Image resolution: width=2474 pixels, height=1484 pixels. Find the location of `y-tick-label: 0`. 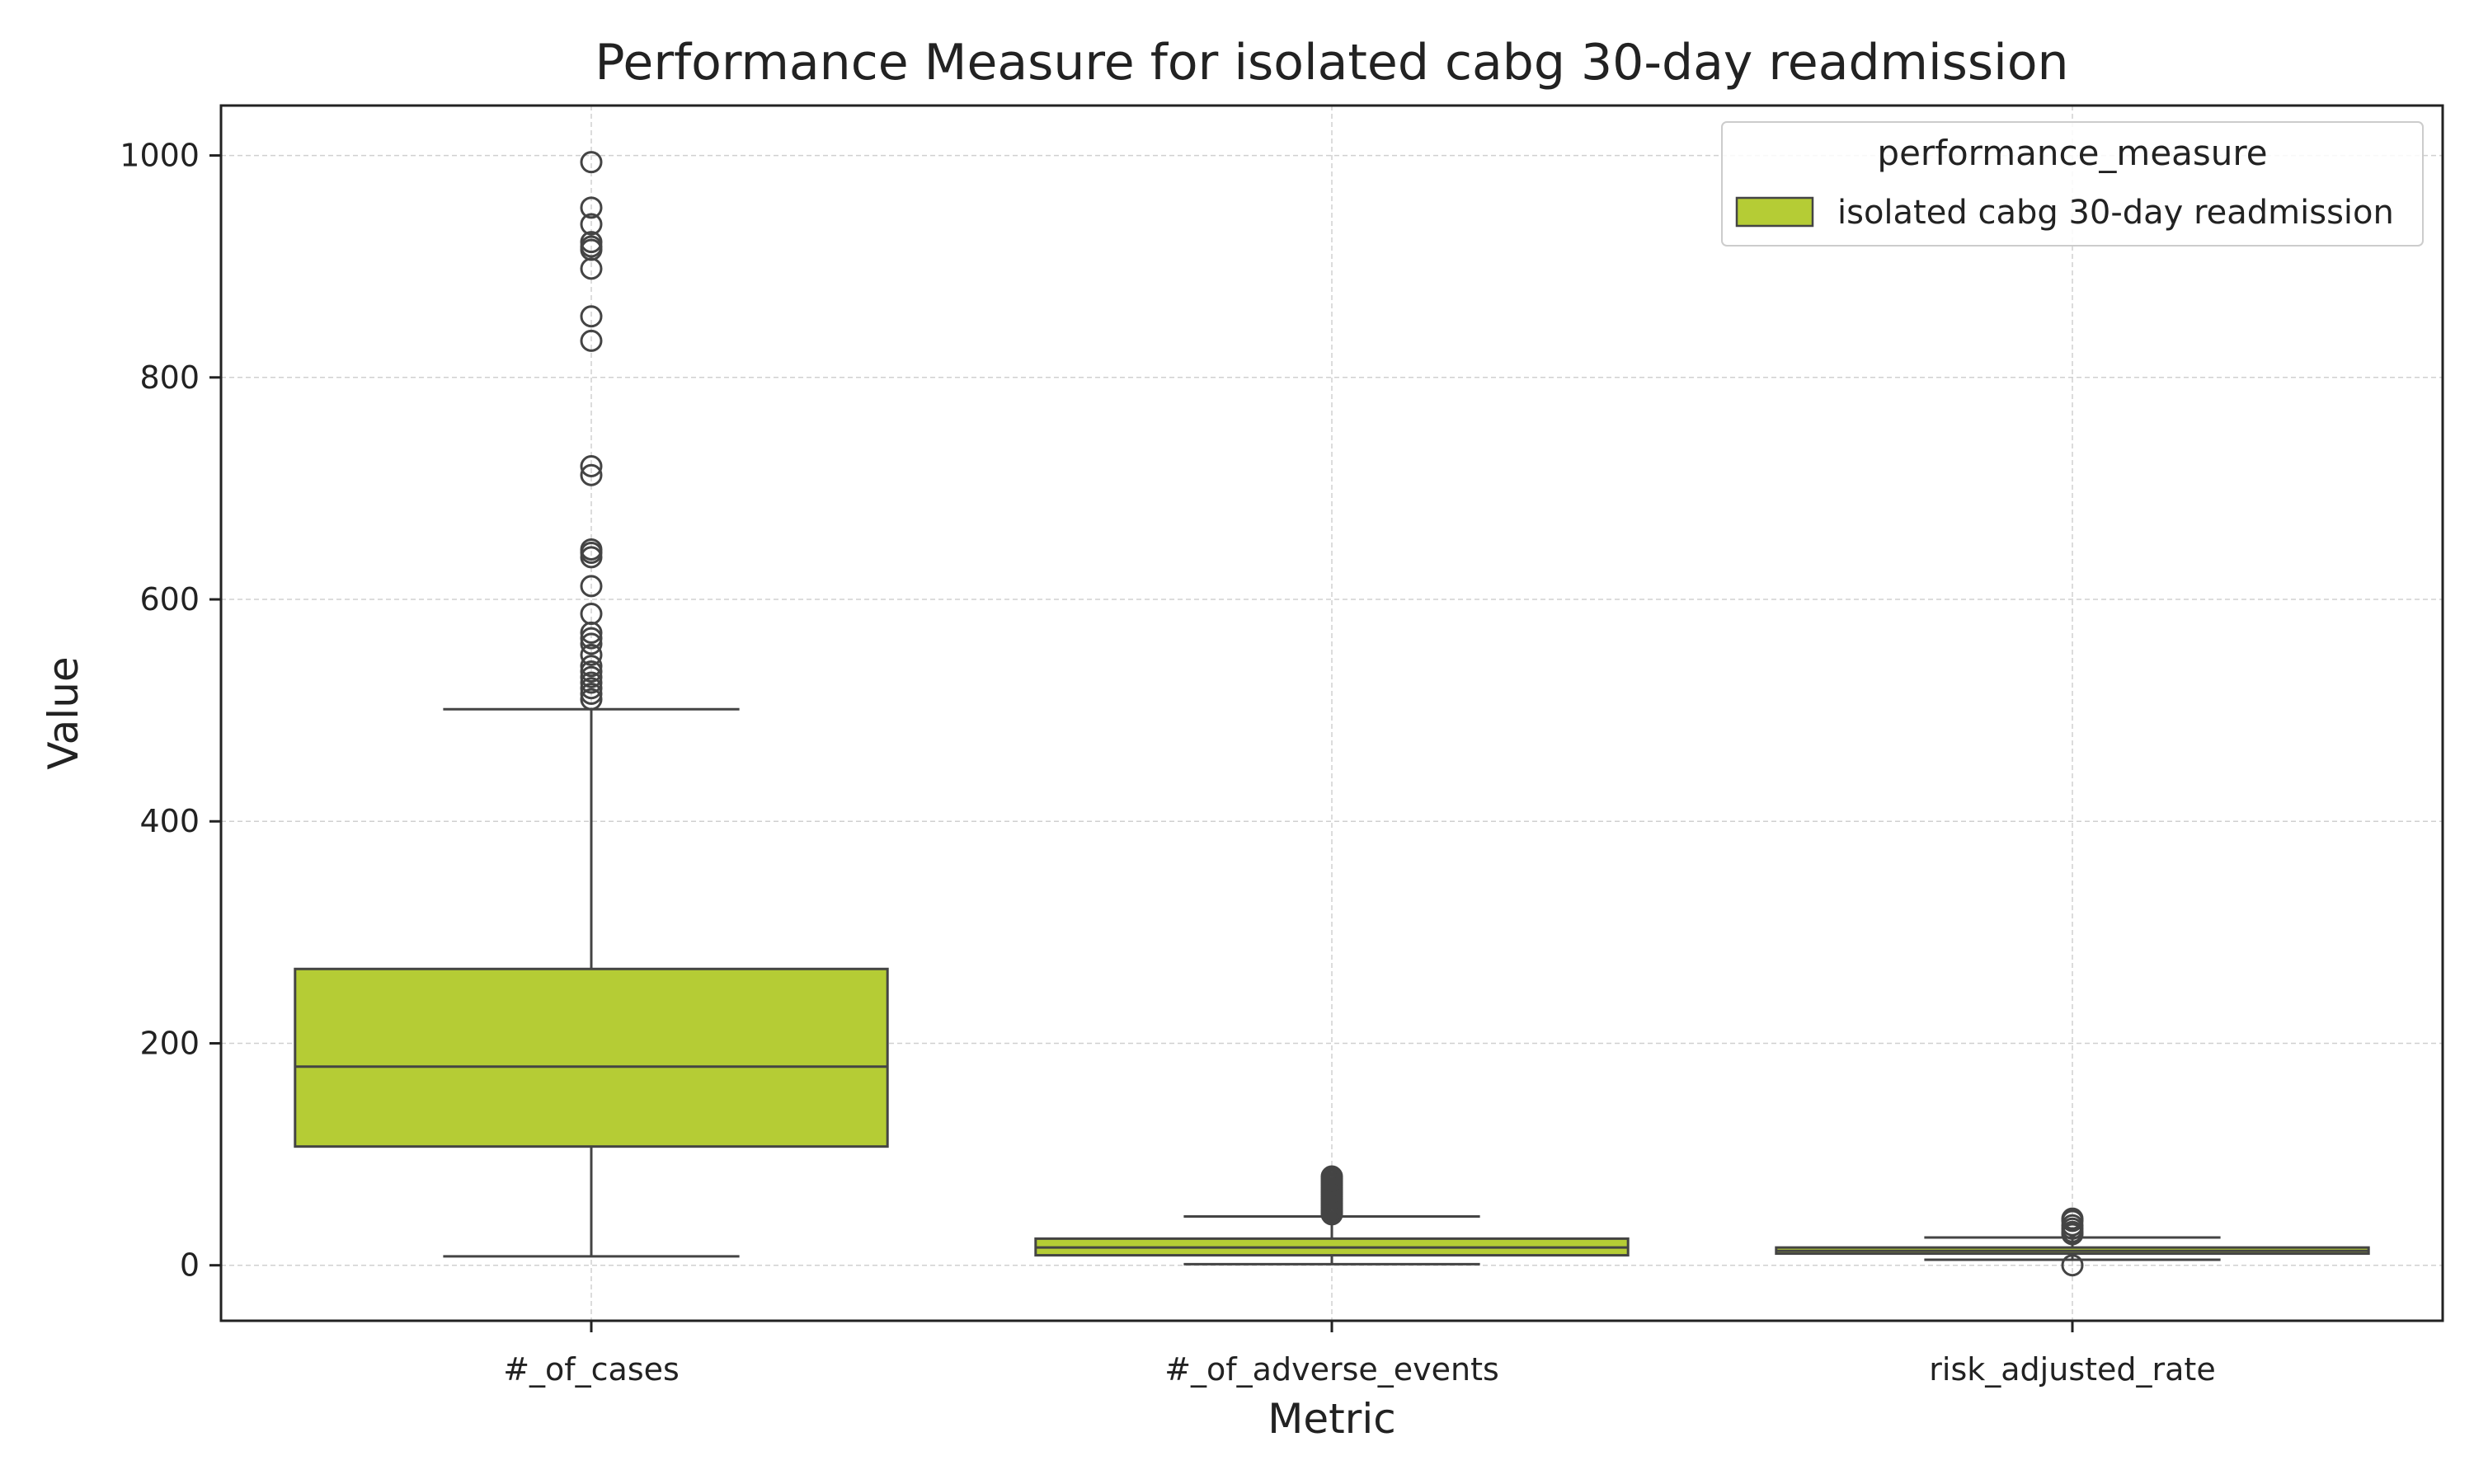

y-tick-label: 0 is located at coordinates (190, 1265).